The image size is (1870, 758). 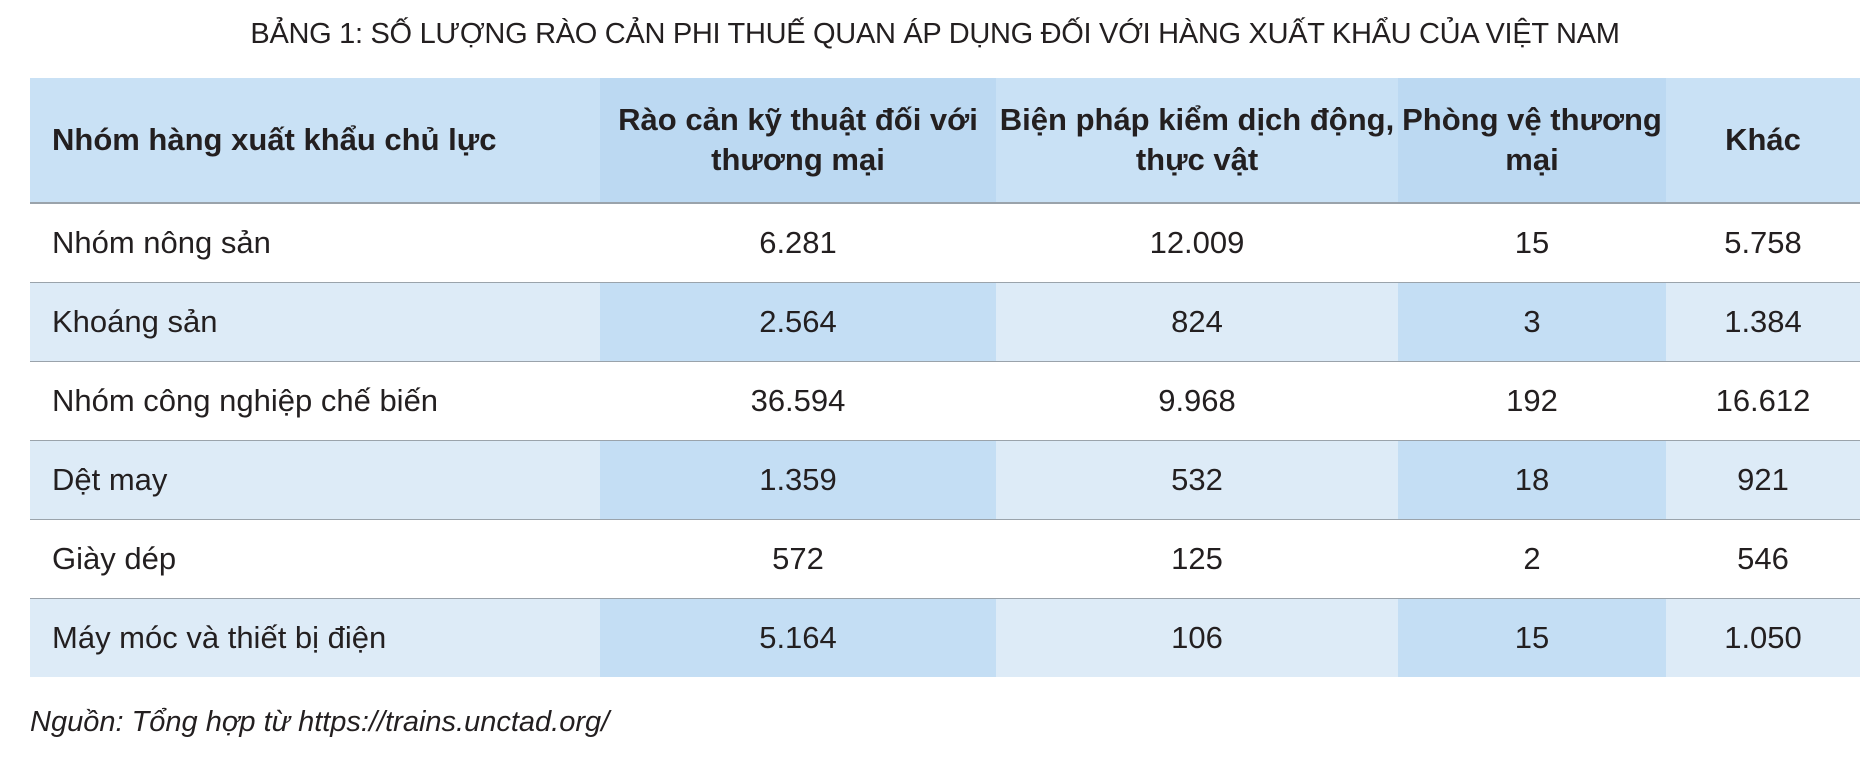 What do you see at coordinates (315, 141) in the screenshot?
I see `column-header: Nhóm hàng xuất khẩu chủ lực` at bounding box center [315, 141].